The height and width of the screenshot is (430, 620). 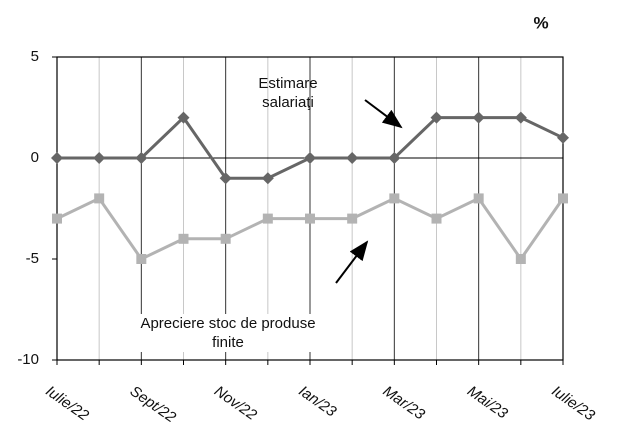 What do you see at coordinates (28, 359) in the screenshot?
I see `y-tick-label: -10` at bounding box center [28, 359].